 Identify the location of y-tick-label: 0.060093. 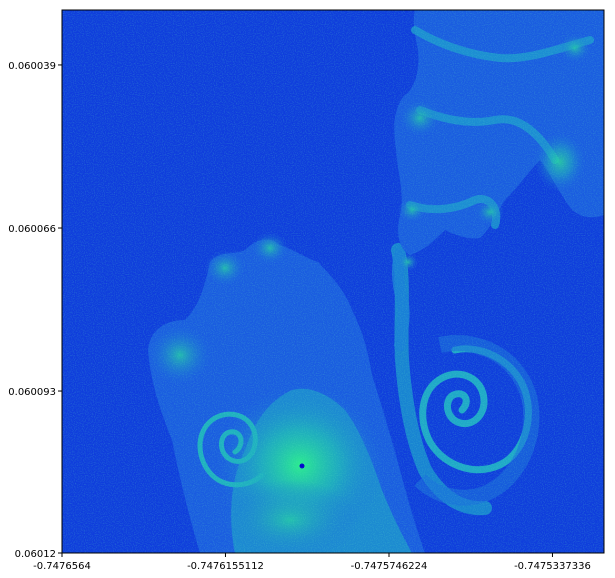
(32, 392).